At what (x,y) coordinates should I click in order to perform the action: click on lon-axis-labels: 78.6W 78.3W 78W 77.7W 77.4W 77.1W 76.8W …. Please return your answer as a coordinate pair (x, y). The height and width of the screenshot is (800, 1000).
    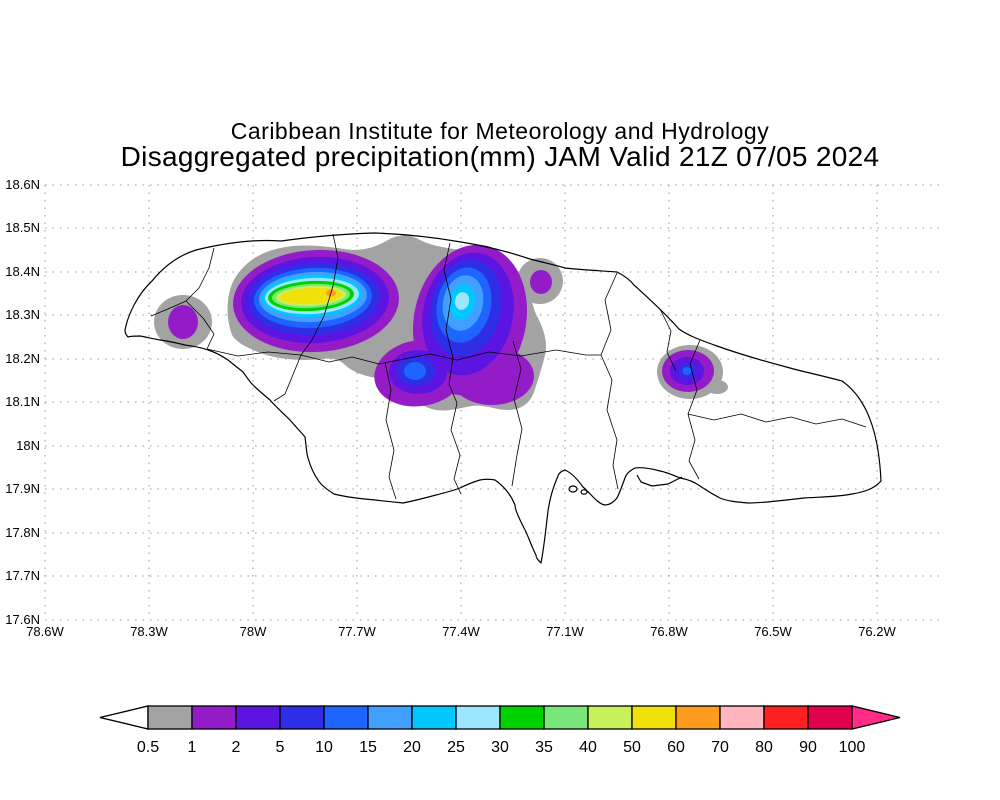
    Looking at the image, I should click on (461, 631).